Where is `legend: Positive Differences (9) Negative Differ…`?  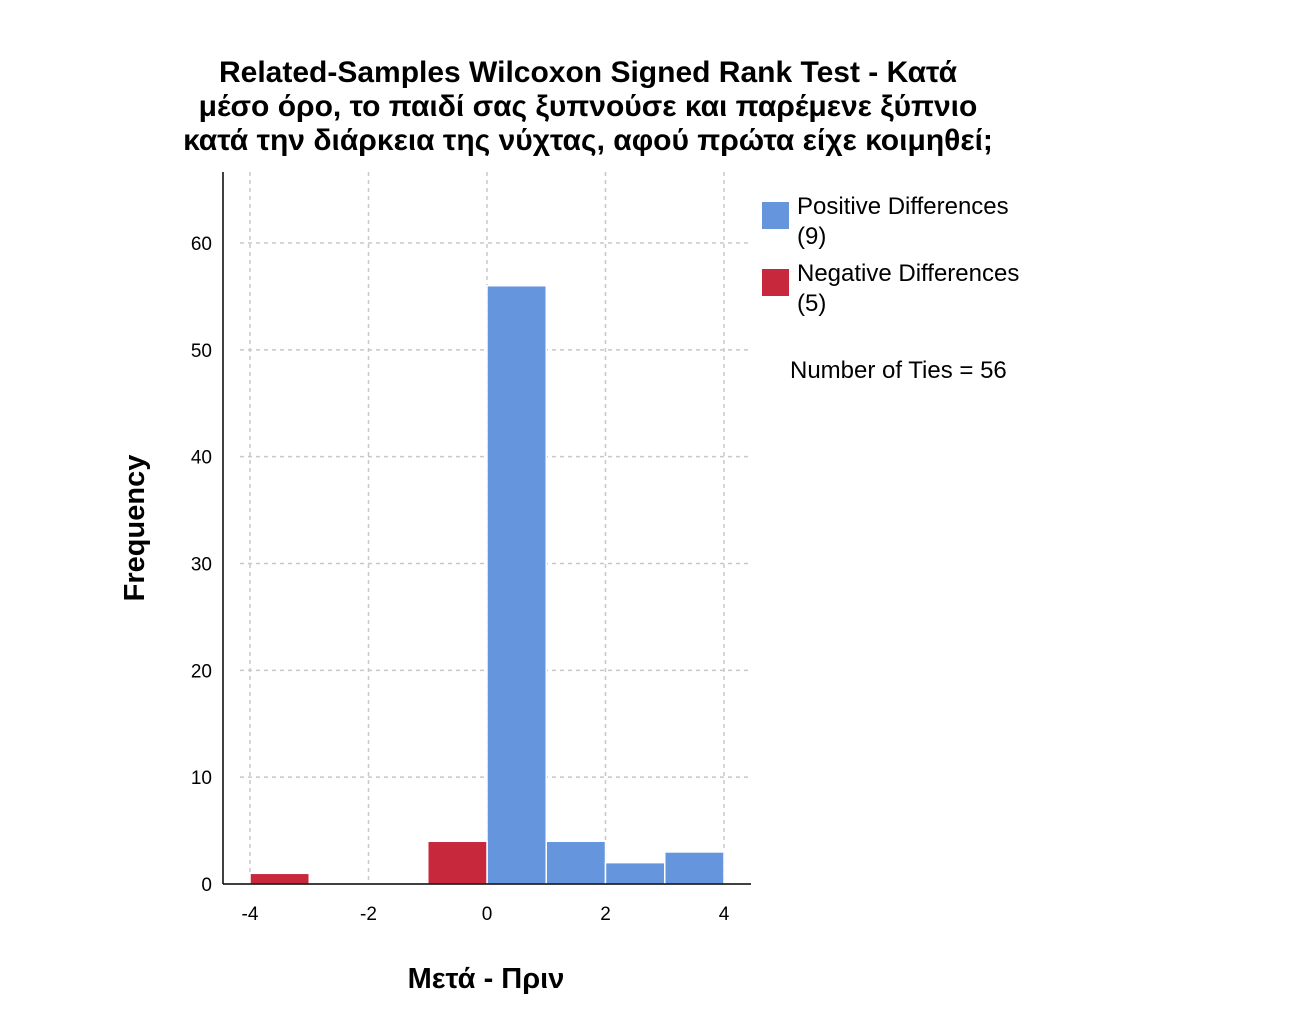 legend: Positive Differences (9) Negative Differ… is located at coordinates (890, 288).